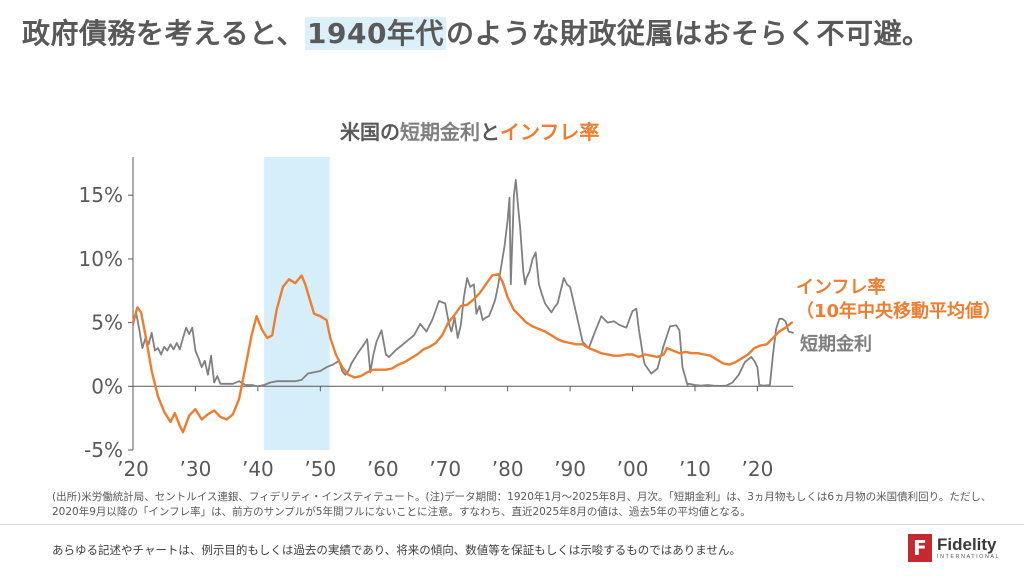 Image resolution: width=1024 pixels, height=576 pixels. Describe the element at coordinates (836, 344) in the screenshot. I see `legend-short-rate: 短期金利` at that location.